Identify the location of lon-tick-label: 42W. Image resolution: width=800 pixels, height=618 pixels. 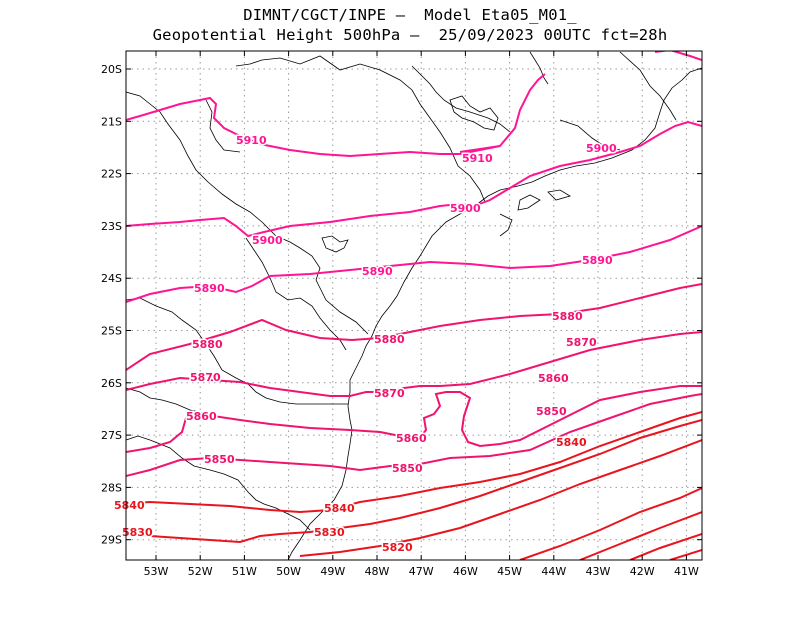
(642, 571).